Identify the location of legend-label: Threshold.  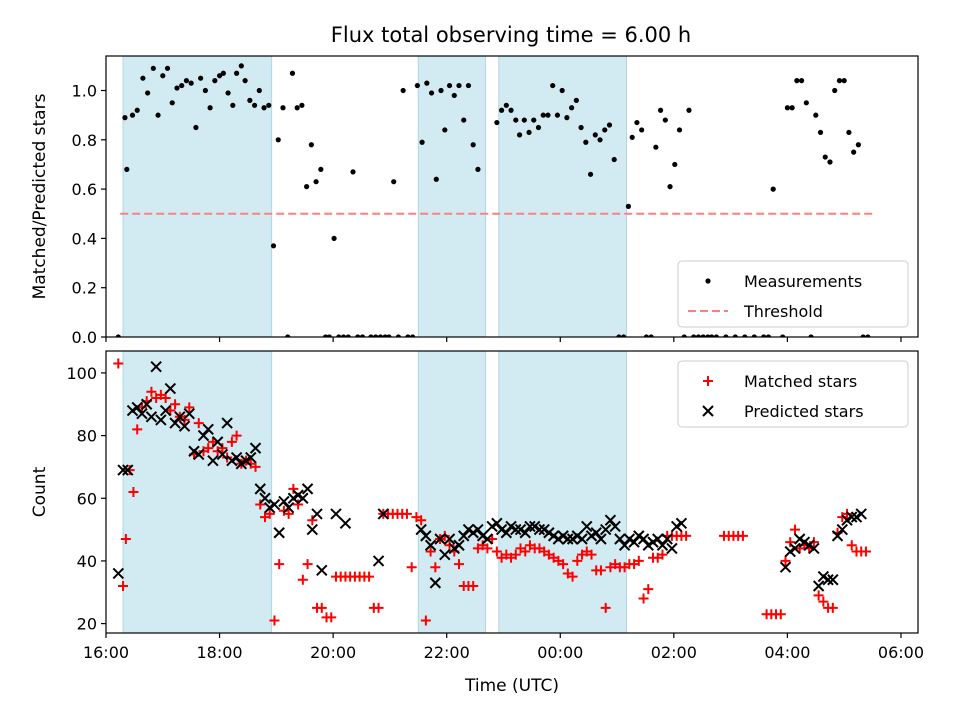
(783, 311).